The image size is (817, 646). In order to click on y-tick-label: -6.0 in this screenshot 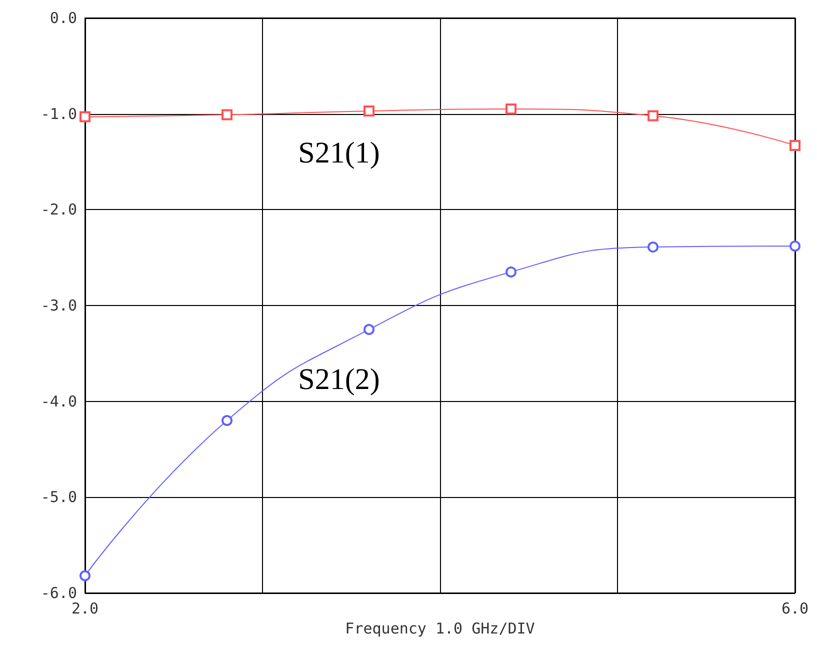, I will do `click(58, 593)`.